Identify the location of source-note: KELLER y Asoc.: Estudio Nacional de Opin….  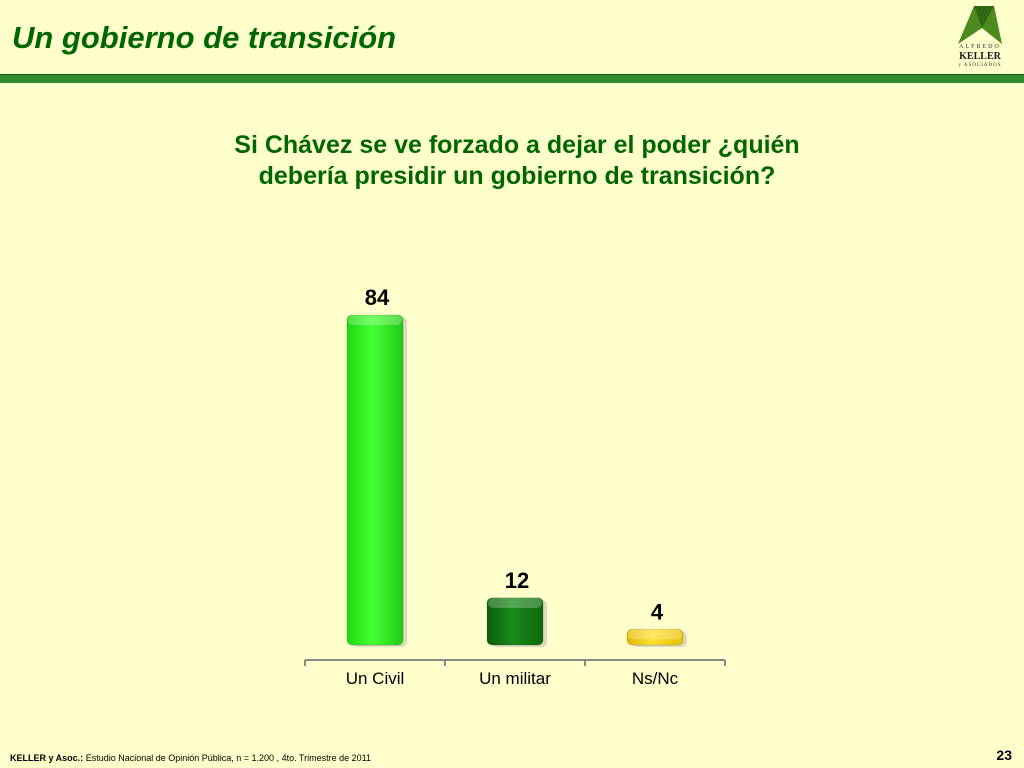
(190, 758).